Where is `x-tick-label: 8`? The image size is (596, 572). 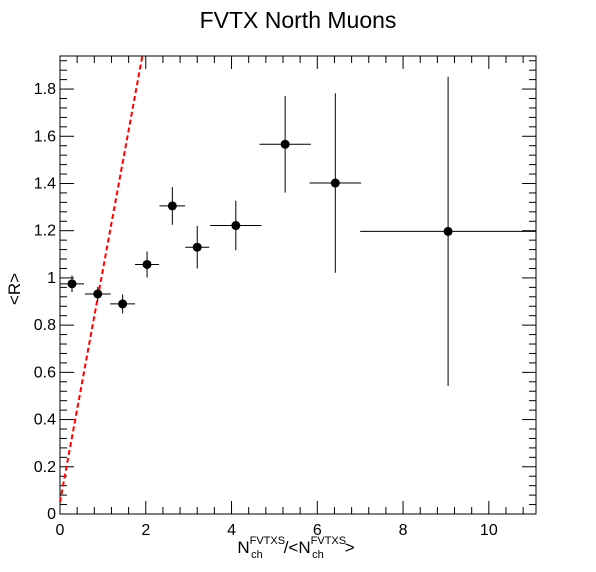 x-tick-label: 8 is located at coordinates (403, 530).